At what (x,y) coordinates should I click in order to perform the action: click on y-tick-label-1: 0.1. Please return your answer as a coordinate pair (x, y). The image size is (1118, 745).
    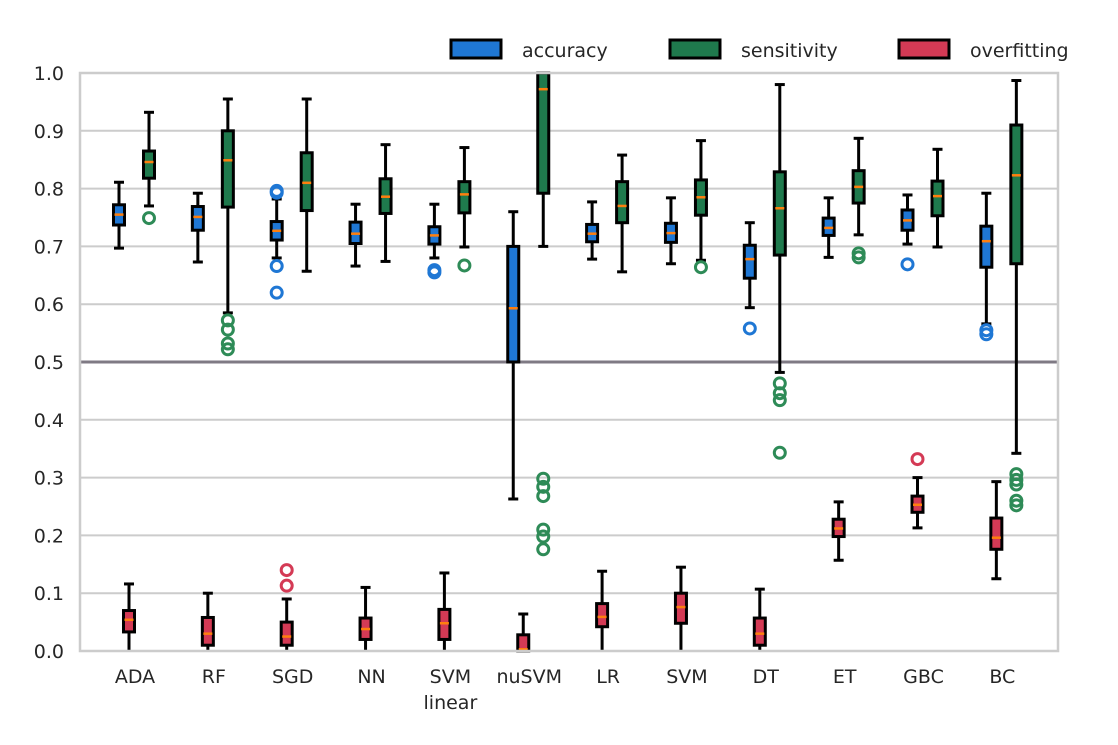
    Looking at the image, I should click on (49, 594).